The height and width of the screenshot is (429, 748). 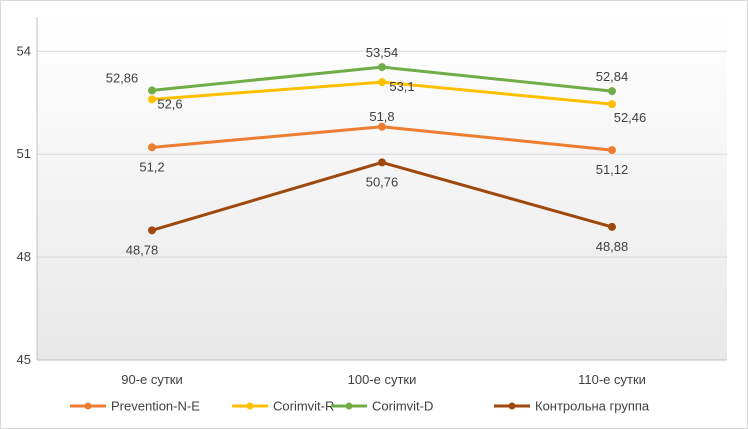 What do you see at coordinates (612, 246) in the screenshot?
I see `data-label: 48,88` at bounding box center [612, 246].